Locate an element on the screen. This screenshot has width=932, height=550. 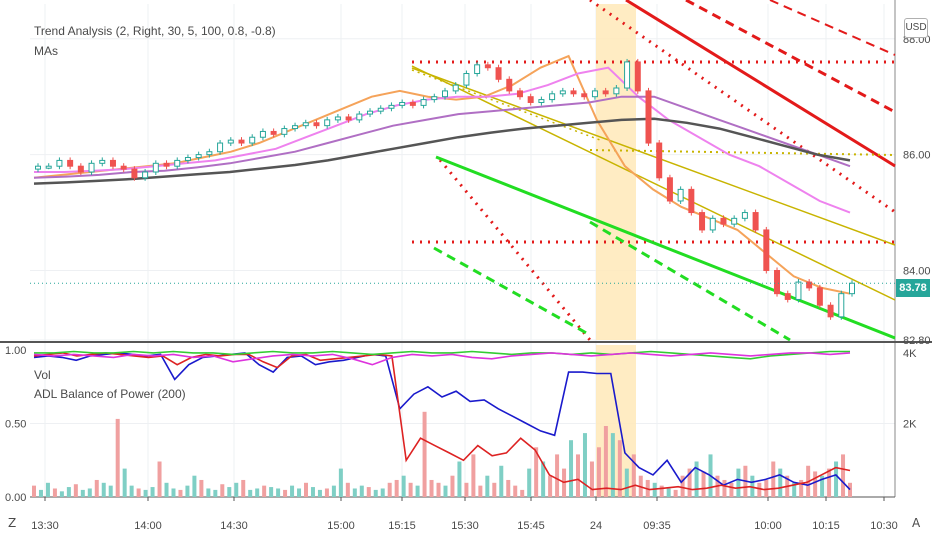
study-legend-mas: MAs is located at coordinates (46, 51).